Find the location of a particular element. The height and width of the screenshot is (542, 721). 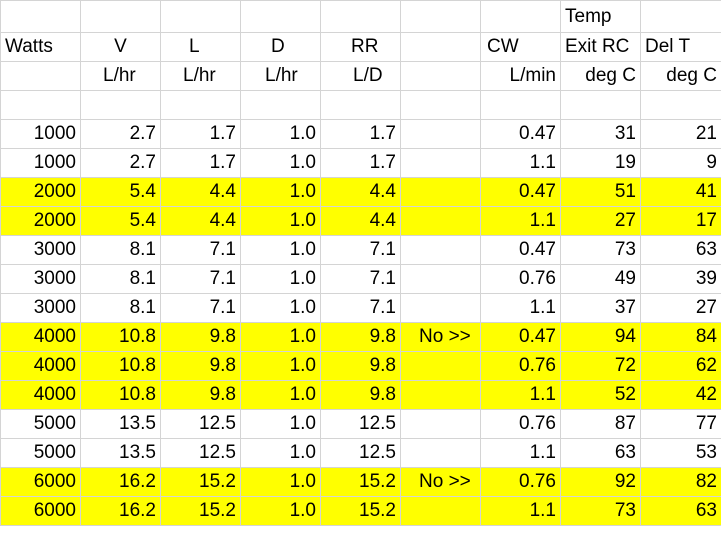

data-row: 4000 10.8 9.8 1.0 9.8 1.1 52 42 is located at coordinates (360, 395).